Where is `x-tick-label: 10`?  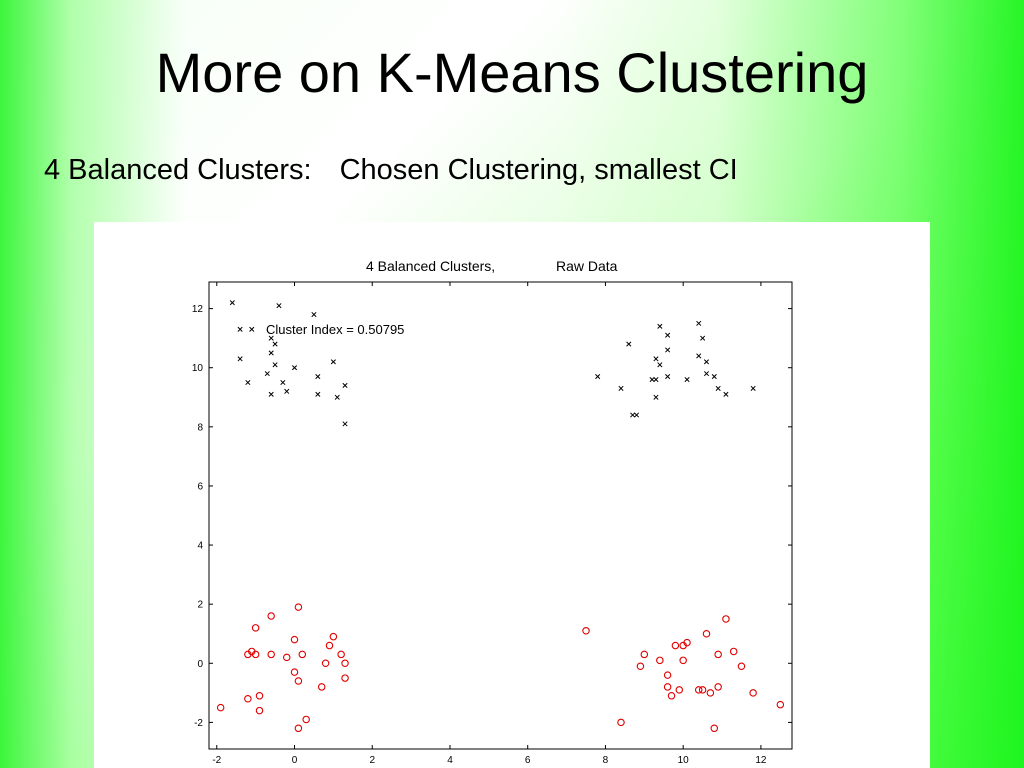
x-tick-label: 10 is located at coordinates (684, 760).